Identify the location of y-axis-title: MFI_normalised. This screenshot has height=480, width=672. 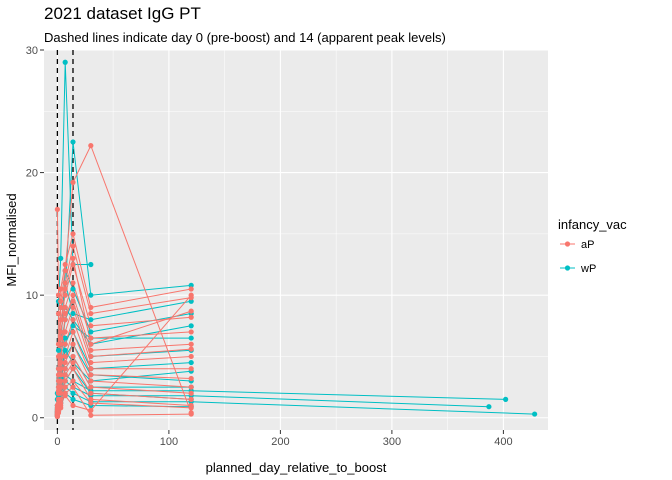
(11, 239).